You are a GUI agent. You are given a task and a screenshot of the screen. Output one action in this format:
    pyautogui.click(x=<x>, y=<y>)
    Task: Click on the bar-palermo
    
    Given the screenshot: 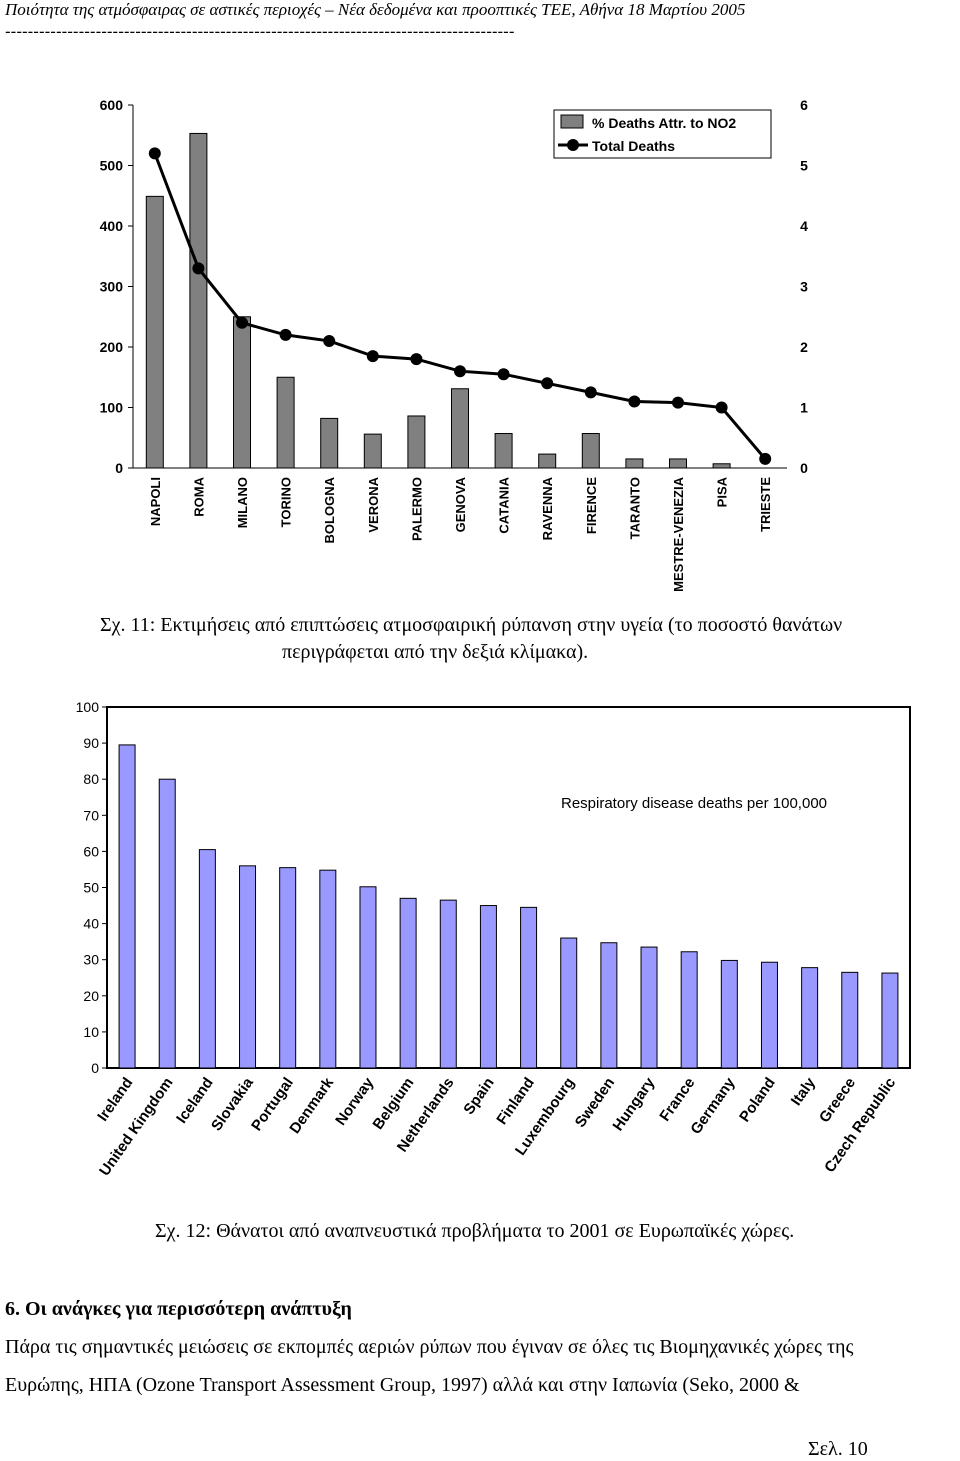 What is the action you would take?
    pyautogui.click(x=416, y=442)
    